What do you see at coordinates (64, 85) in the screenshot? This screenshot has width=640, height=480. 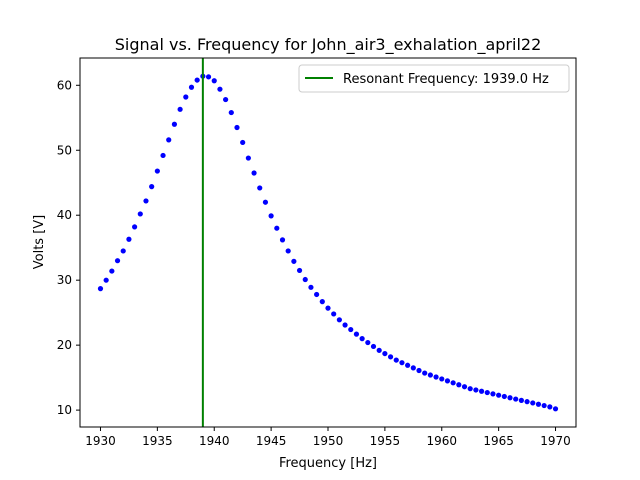 I see `y-tick-label: 60` at bounding box center [64, 85].